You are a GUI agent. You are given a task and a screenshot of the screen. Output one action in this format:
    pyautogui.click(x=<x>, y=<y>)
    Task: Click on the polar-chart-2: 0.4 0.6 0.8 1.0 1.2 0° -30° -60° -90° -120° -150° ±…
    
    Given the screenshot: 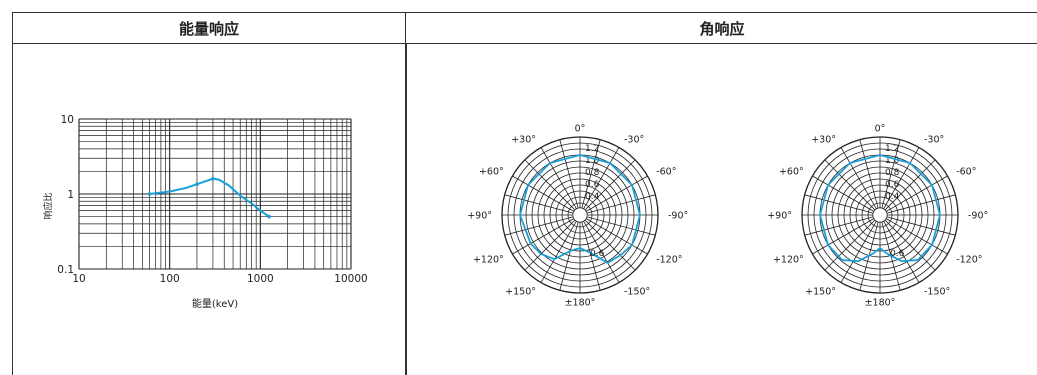 What is the action you would take?
    pyautogui.click(x=877, y=216)
    